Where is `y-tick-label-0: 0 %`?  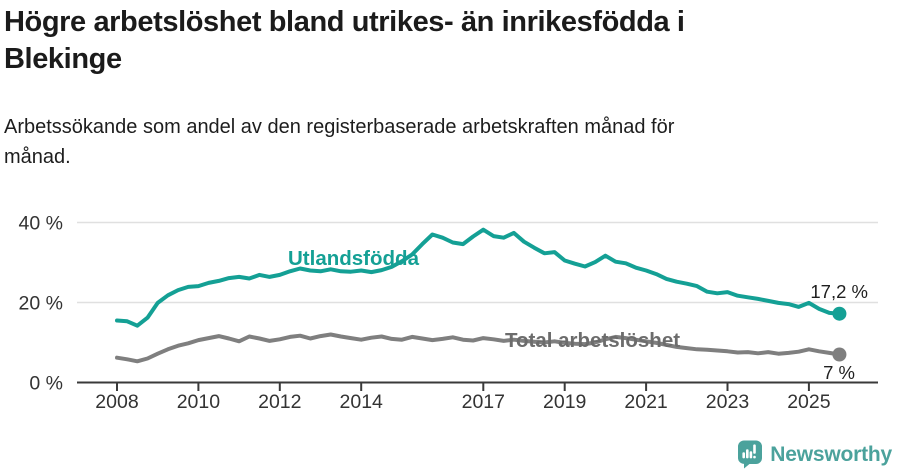
y-tick-label-0: 0 % is located at coordinates (46, 384).